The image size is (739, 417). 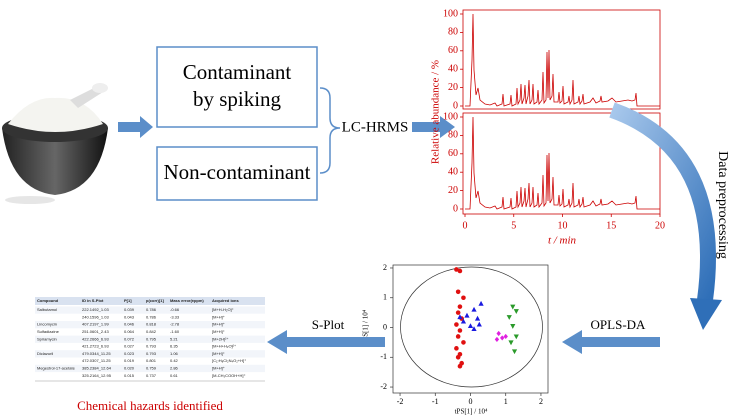 What do you see at coordinates (155, 300) in the screenshot?
I see `table-header: p(corr)[1]` at bounding box center [155, 300].